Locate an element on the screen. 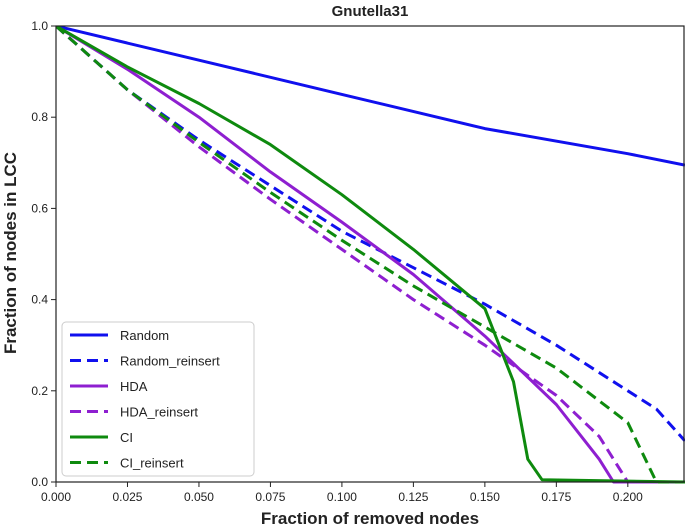 Image resolution: width=685 pixels, height=529 pixels. legend-box is located at coordinates (158, 399).